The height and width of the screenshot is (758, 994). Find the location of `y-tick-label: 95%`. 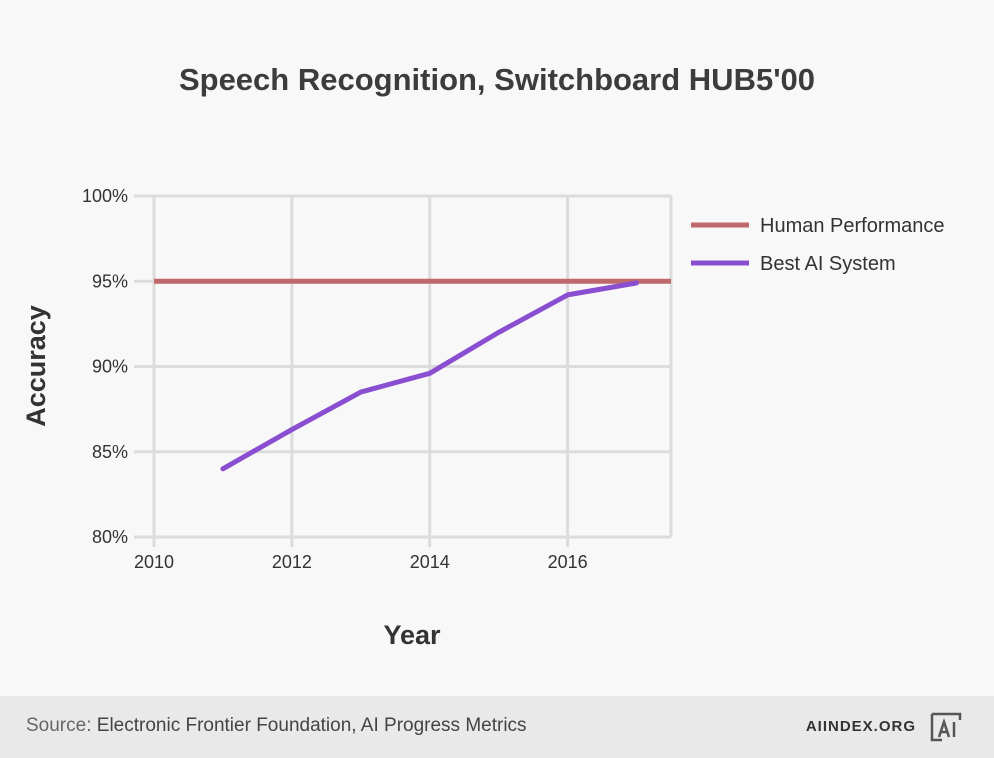

y-tick-label: 95% is located at coordinates (110, 281).